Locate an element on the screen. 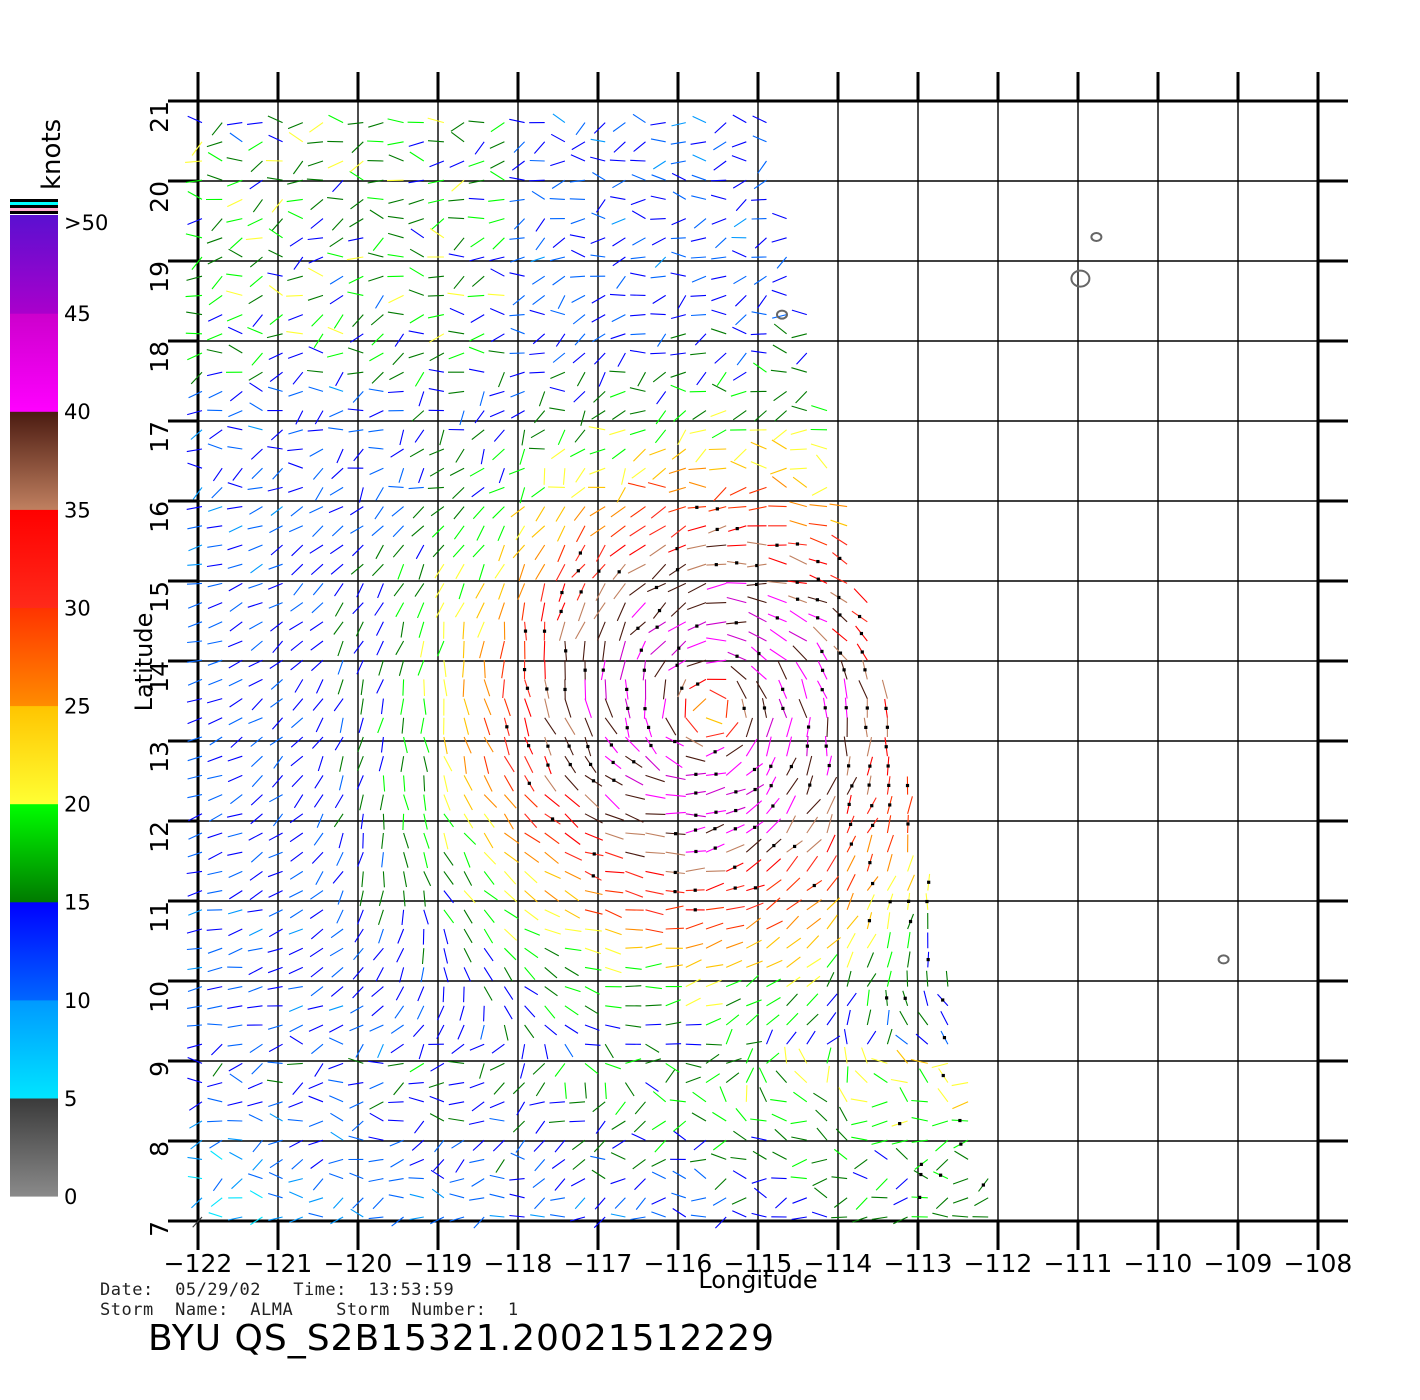 This screenshot has width=1420, height=1400. y-tick-label: 11 is located at coordinates (159, 917).